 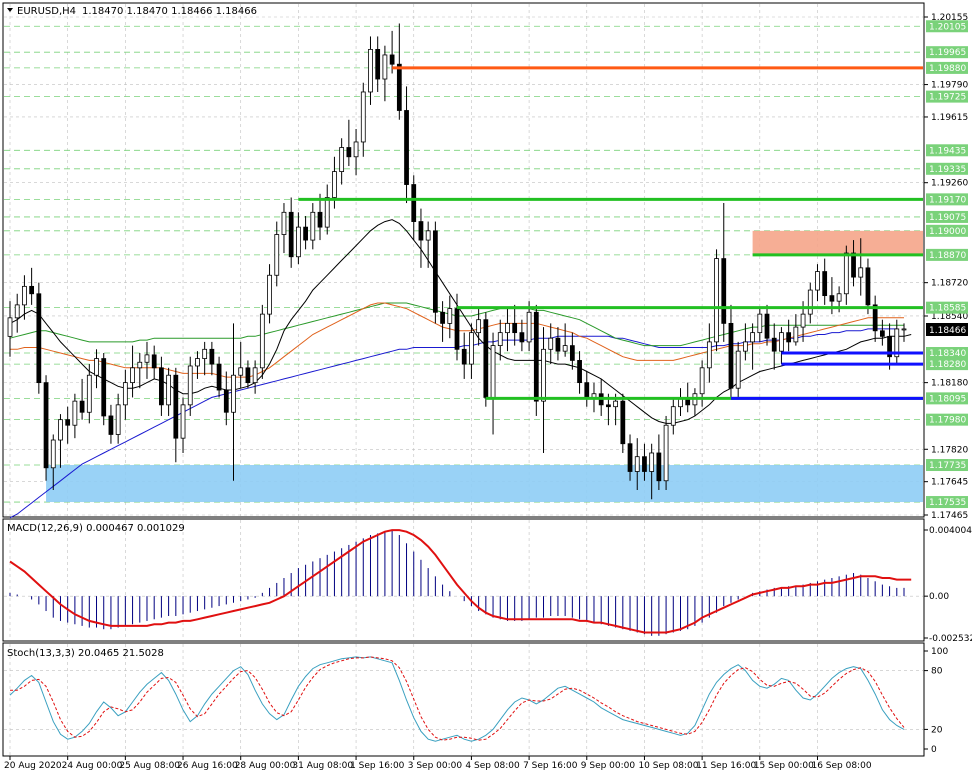 What do you see at coordinates (936, 701) in the screenshot?
I see `stoch-axis: 100 80 20 0` at bounding box center [936, 701].